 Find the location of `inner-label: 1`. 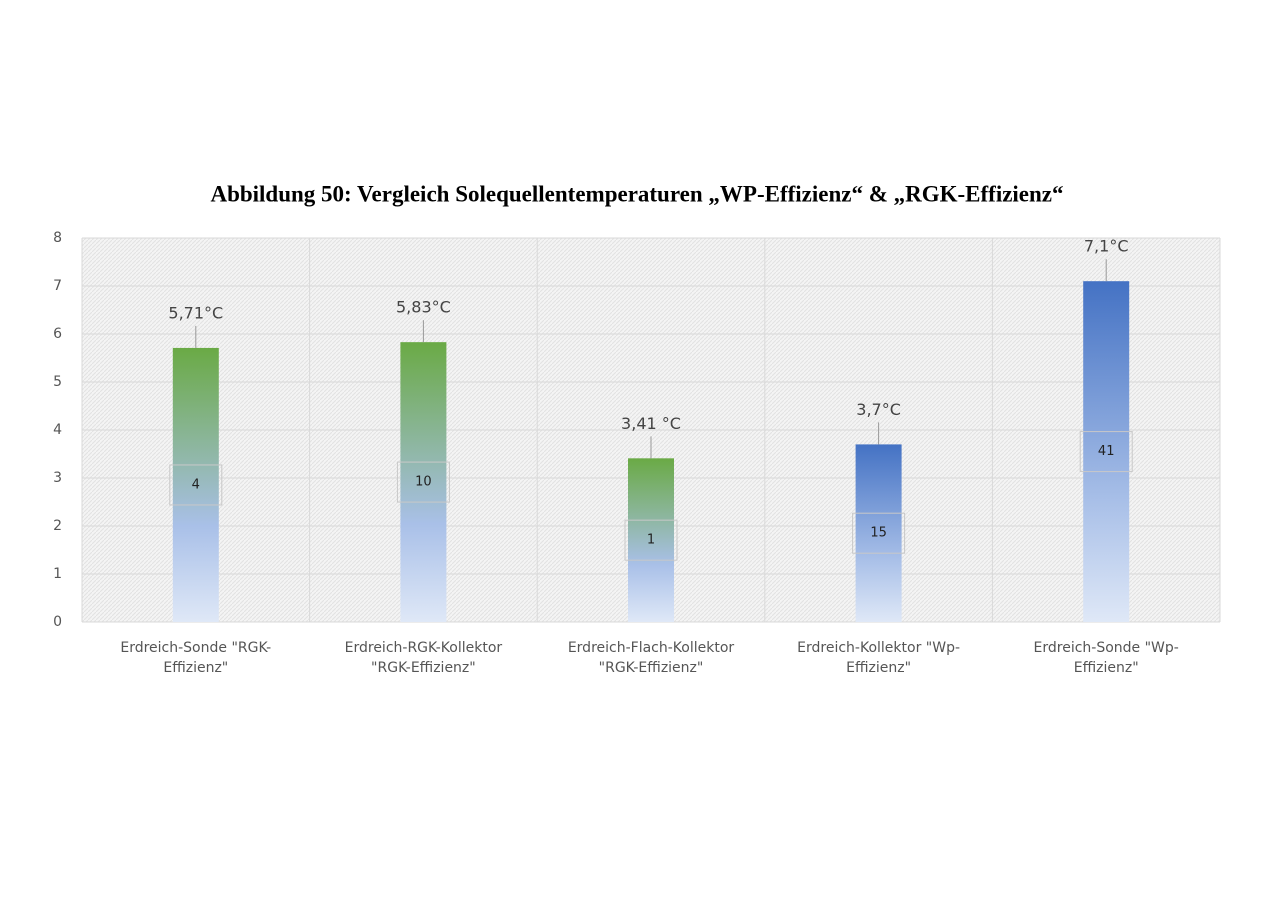

inner-label: 1 is located at coordinates (651, 540).